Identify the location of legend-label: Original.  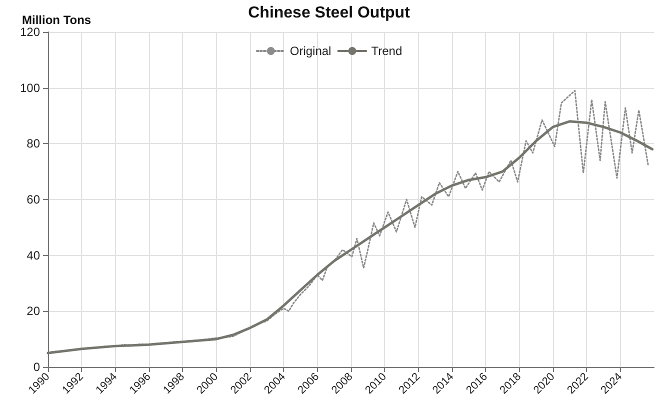
(311, 51).